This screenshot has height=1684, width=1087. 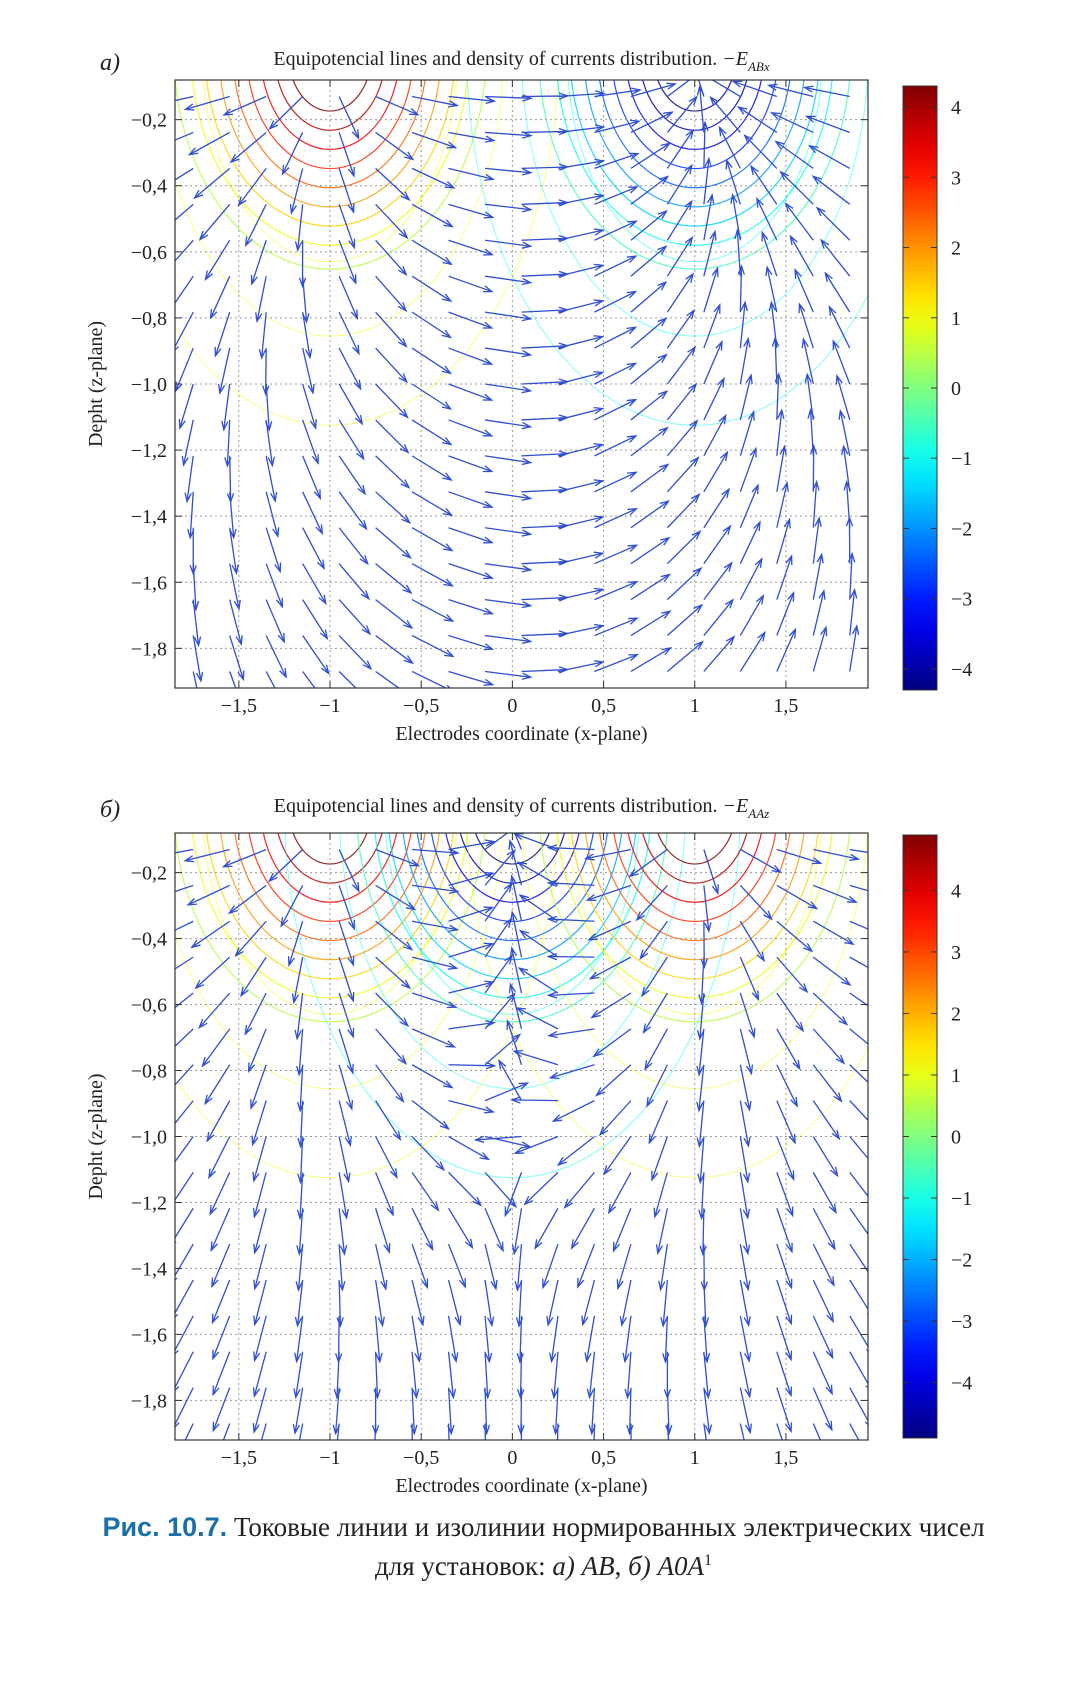 What do you see at coordinates (149, 319) in the screenshot?
I see `y-tick-label: −0,8` at bounding box center [149, 319].